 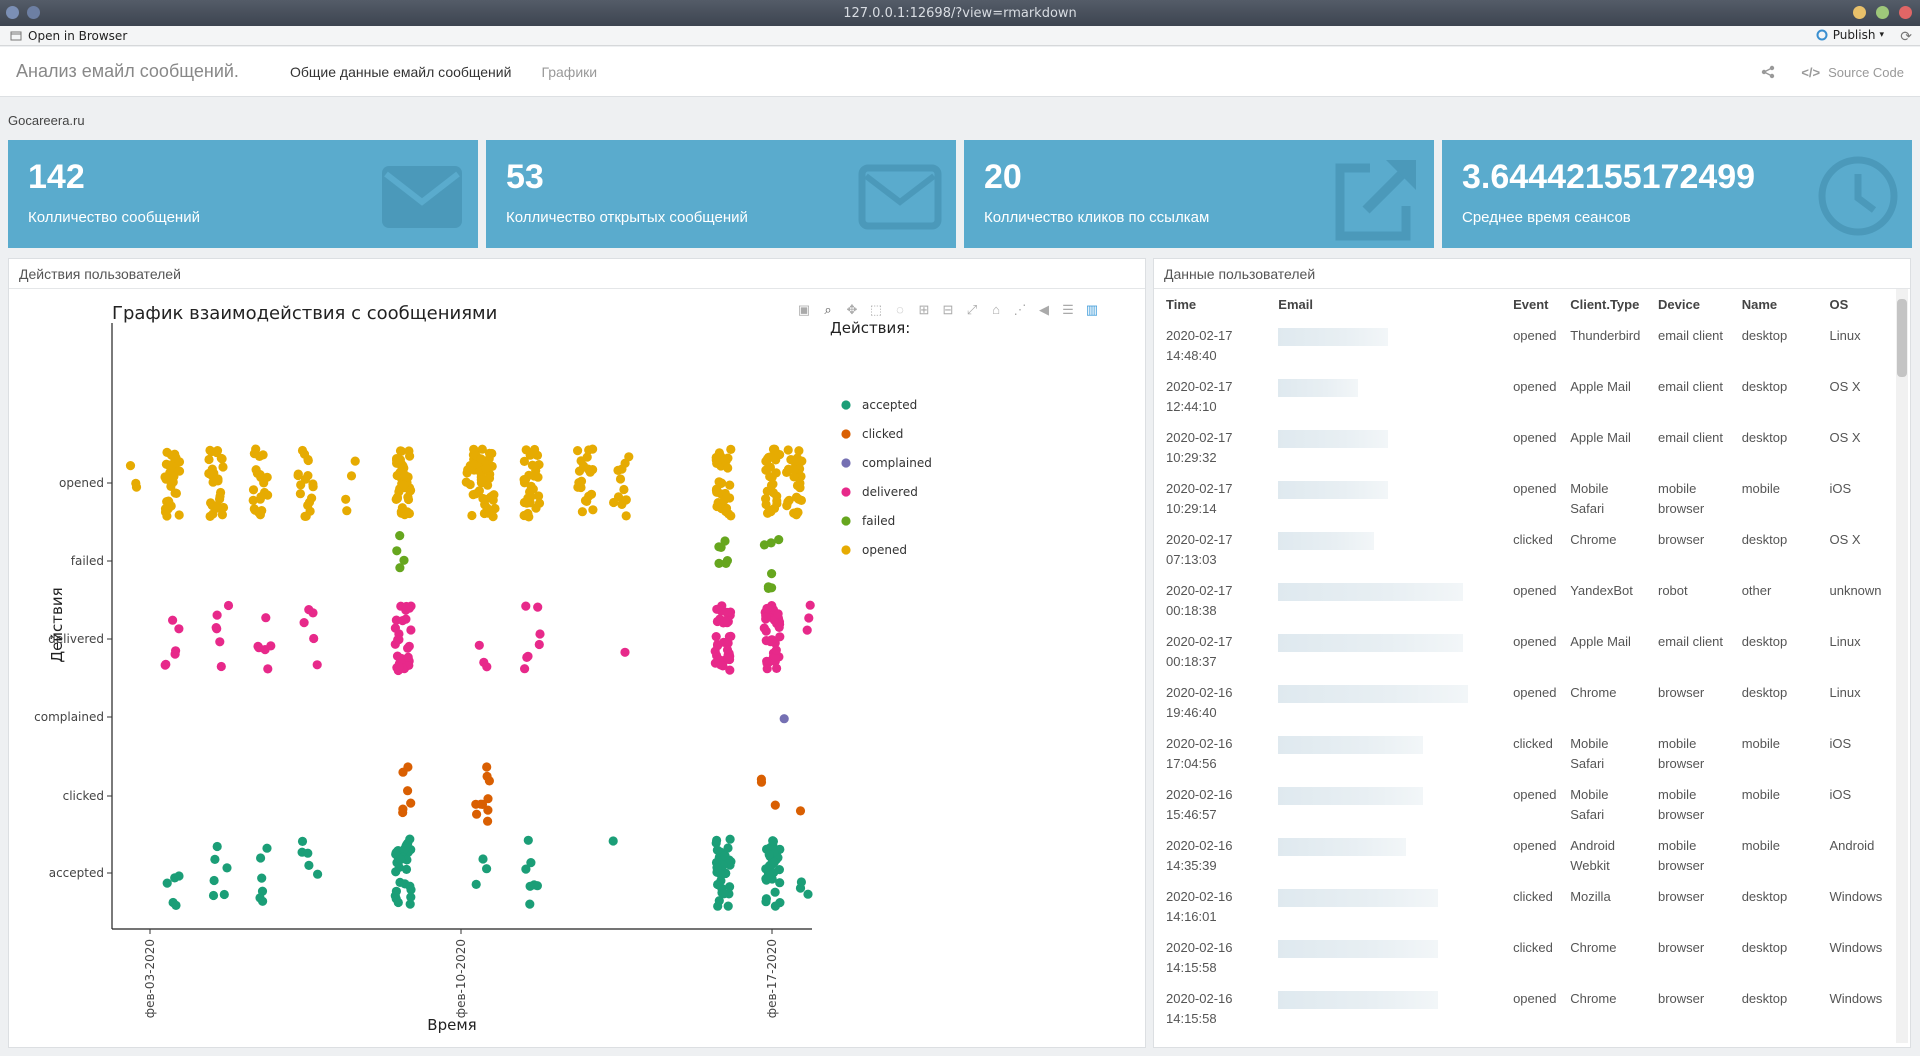 I want to click on time-text: 10:29:14, so click(x=1191, y=508).